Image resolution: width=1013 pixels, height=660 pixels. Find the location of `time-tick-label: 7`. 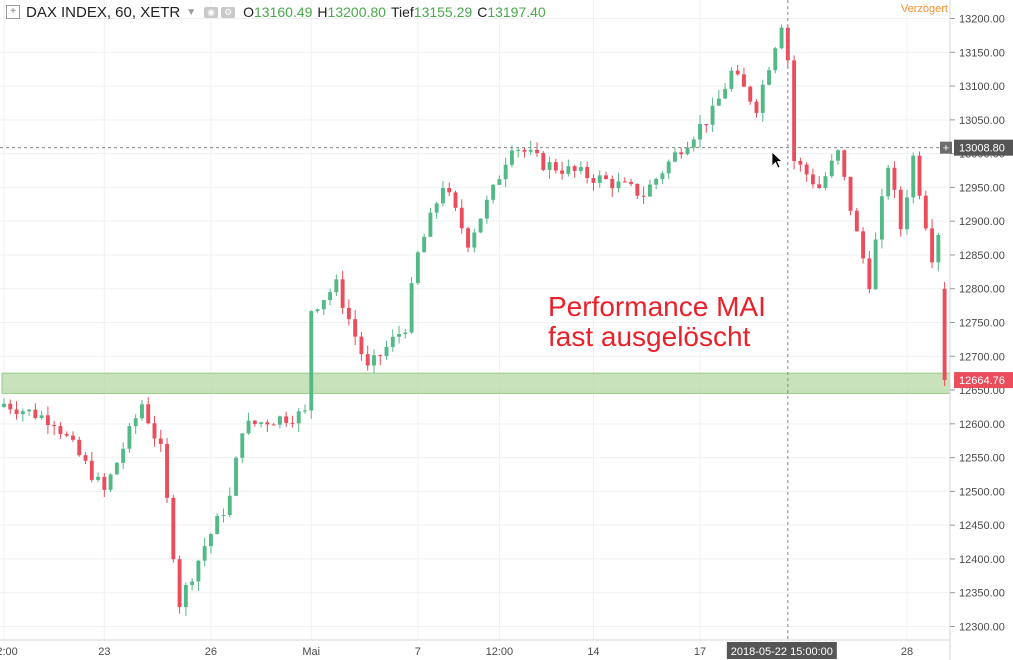

time-tick-label: 7 is located at coordinates (418, 652).